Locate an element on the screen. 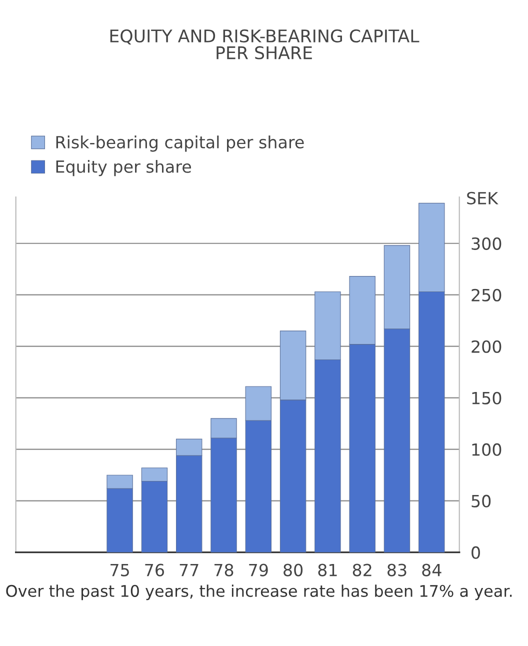 This screenshot has height=646, width=528. y-tick-label: 50 is located at coordinates (481, 501).